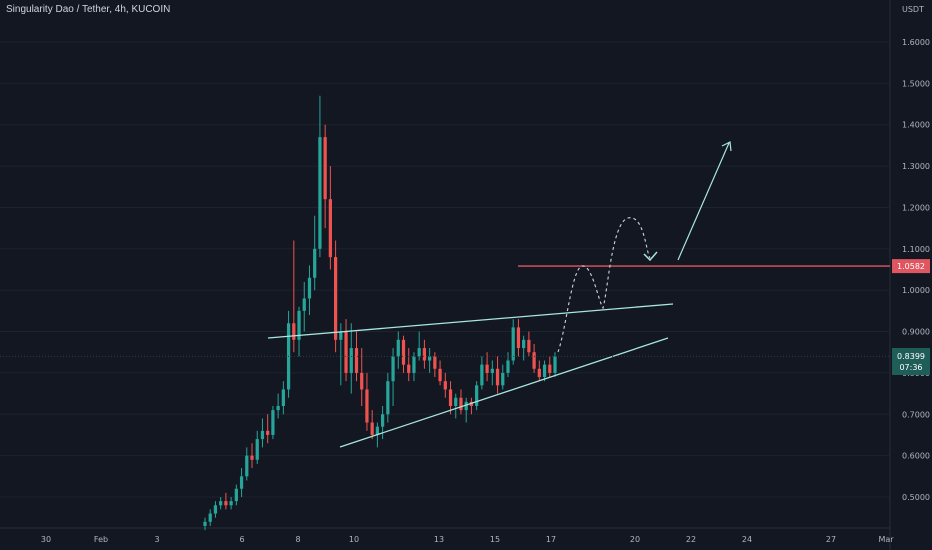 This screenshot has width=932, height=550. I want to click on target-arrow-line, so click(703, 201).